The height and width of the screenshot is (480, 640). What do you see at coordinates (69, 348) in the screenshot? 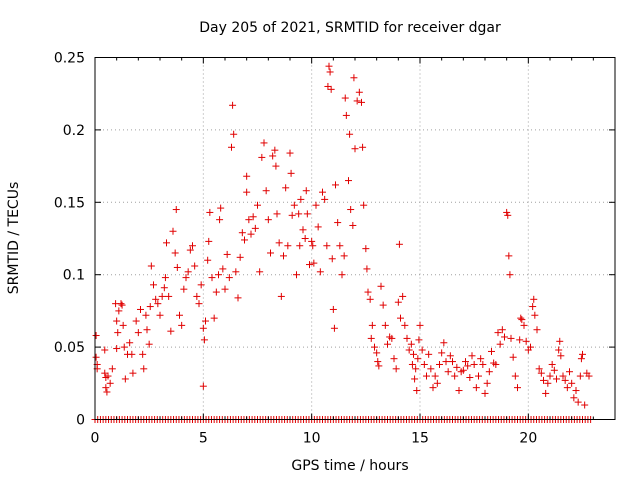
I see `y-tick-label: 0.05` at bounding box center [69, 348].